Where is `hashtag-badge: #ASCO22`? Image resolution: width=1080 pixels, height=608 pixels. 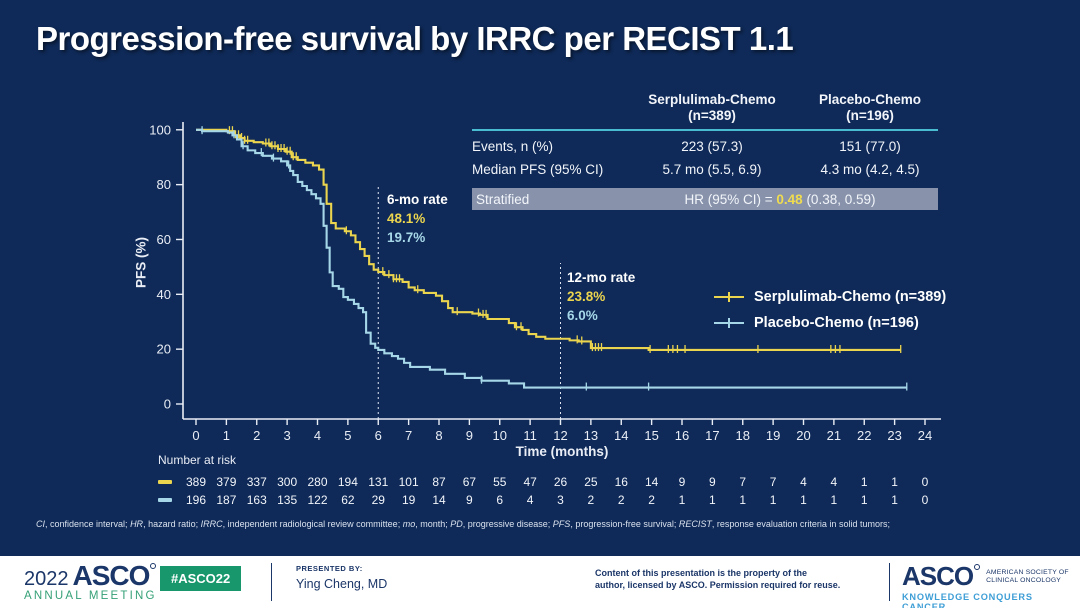 hashtag-badge: #ASCO22 is located at coordinates (201, 578).